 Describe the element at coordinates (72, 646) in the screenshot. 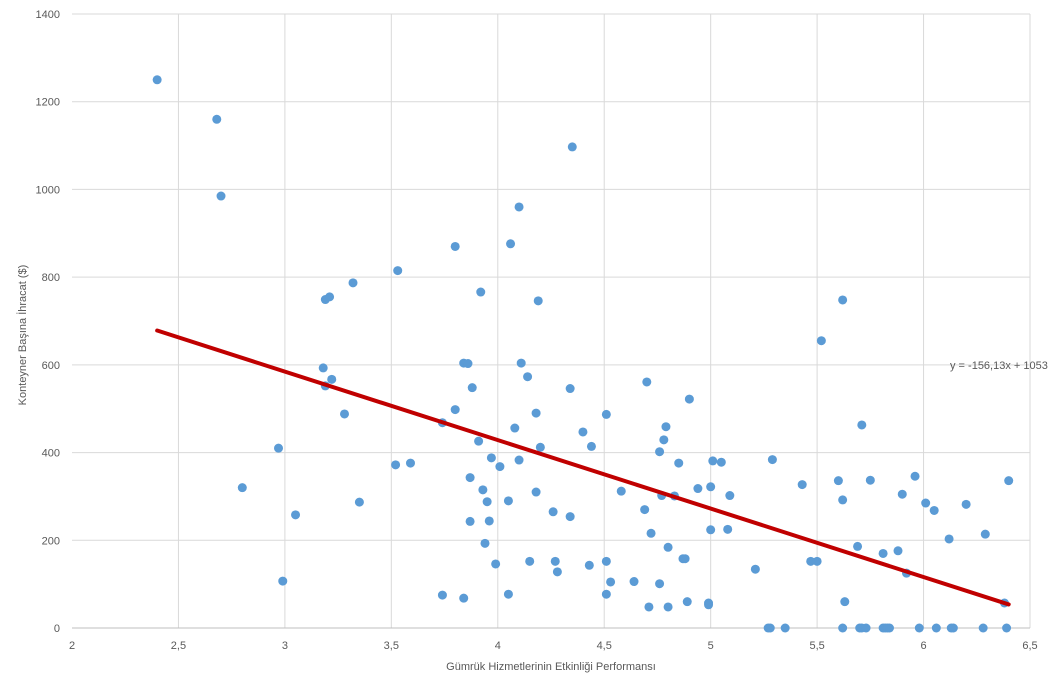

I see `x-tick-label: 2` at that location.